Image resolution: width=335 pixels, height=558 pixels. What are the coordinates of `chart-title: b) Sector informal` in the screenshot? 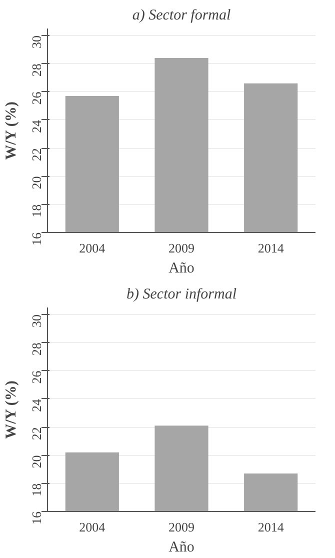 It's located at (181, 294).